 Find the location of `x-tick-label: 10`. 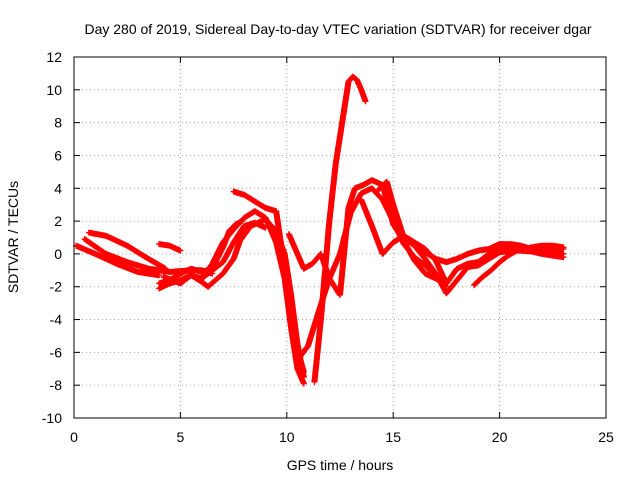

x-tick-label: 10 is located at coordinates (287, 437).